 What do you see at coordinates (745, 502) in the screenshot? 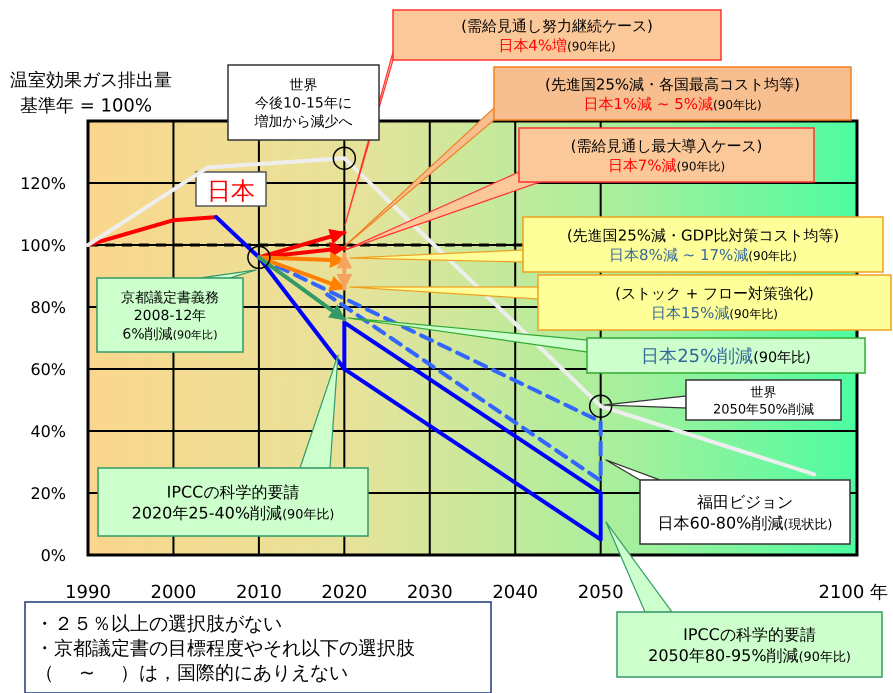
I see `annotation: 福田ビジョン` at bounding box center [745, 502].